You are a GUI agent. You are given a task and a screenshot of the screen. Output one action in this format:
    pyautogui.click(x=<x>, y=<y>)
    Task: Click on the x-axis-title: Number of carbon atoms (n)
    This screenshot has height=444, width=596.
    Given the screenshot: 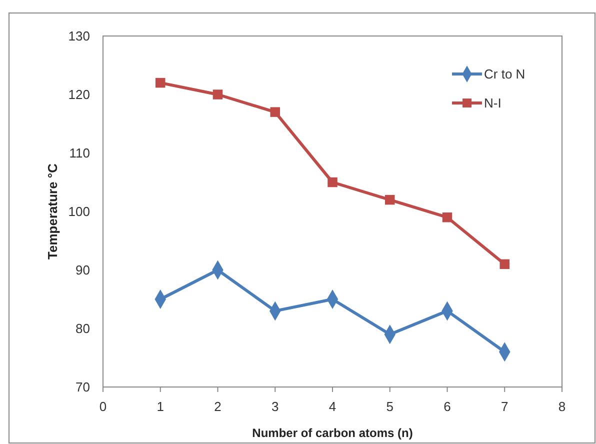 What is the action you would take?
    pyautogui.click(x=332, y=433)
    